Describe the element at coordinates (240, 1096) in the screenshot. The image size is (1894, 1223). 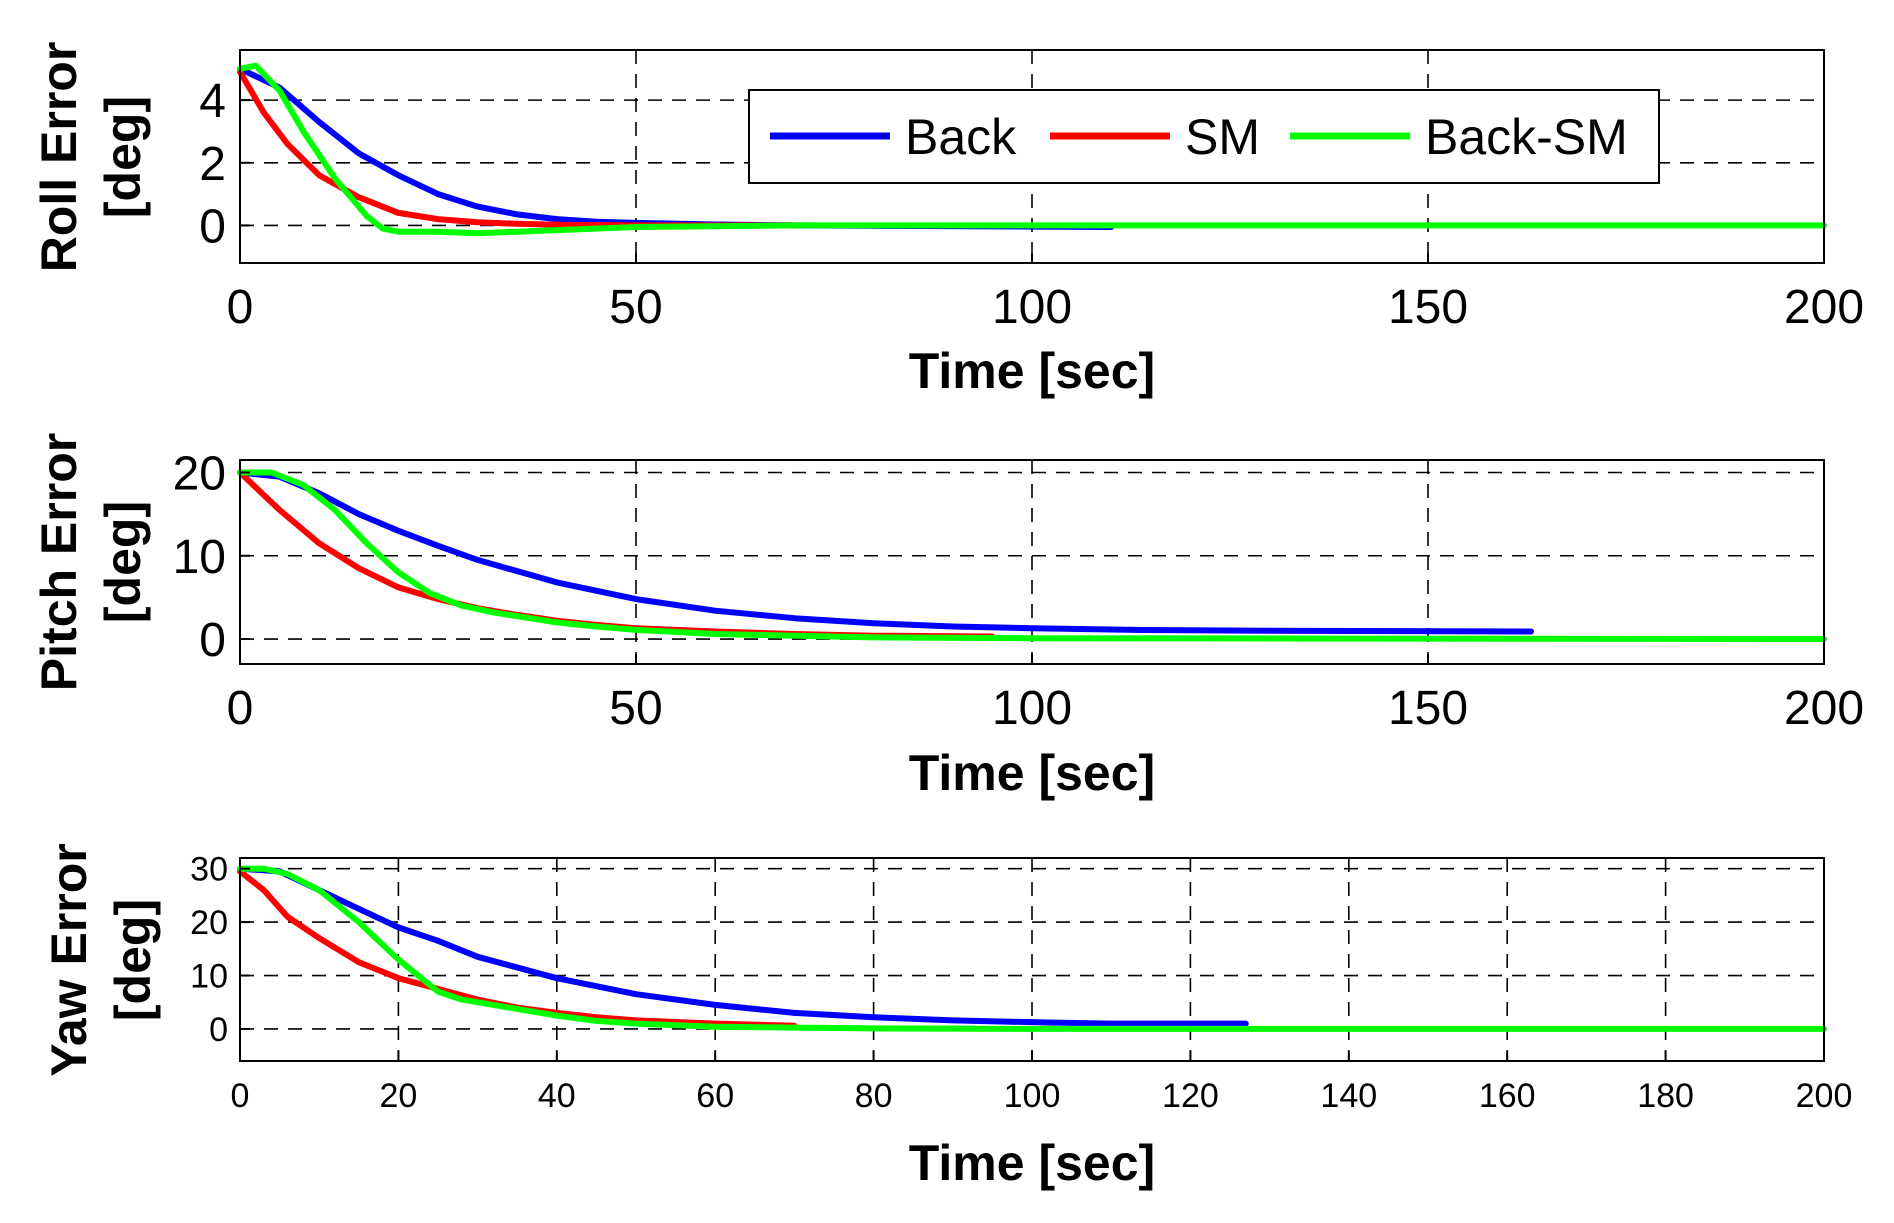
I see `yaw-xtick-label: 0` at that location.